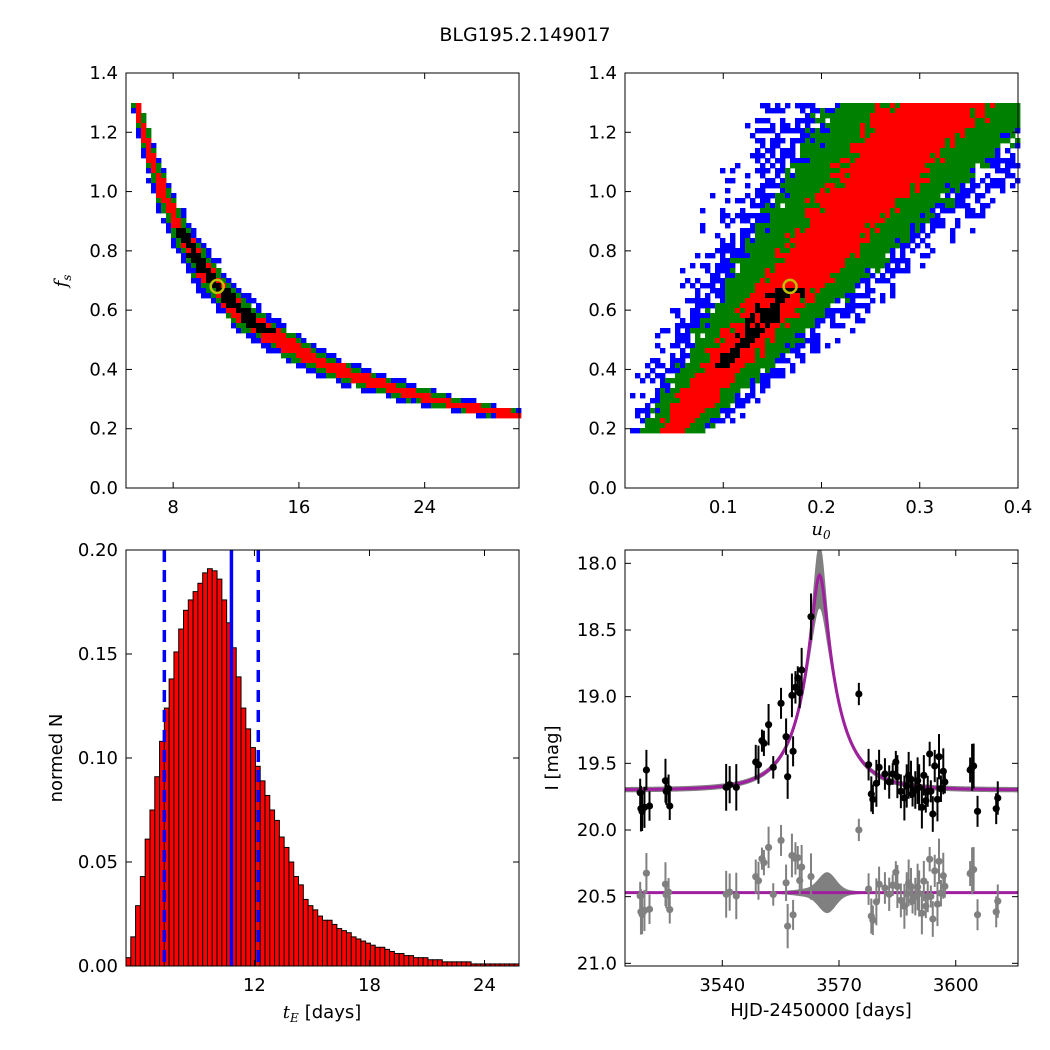 This screenshot has height=1050, width=1050. Describe the element at coordinates (1018, 507) in the screenshot. I see `x-tick-label: 0.4` at that location.